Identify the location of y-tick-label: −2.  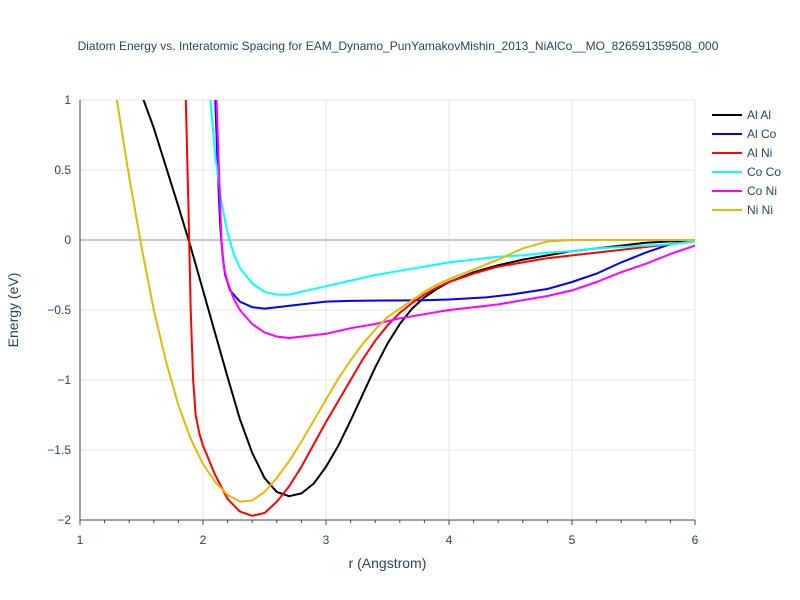
(64, 520).